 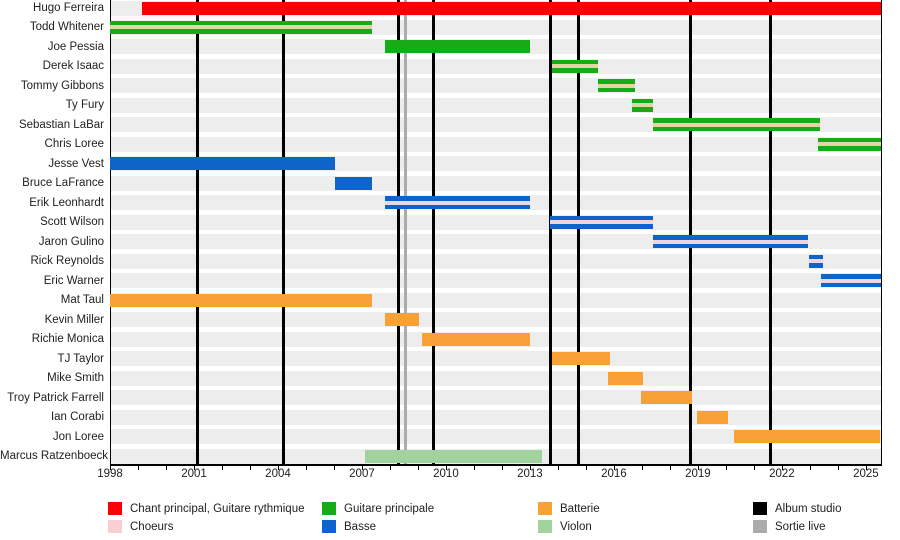 I want to click on x-axis, so click(x=496, y=465).